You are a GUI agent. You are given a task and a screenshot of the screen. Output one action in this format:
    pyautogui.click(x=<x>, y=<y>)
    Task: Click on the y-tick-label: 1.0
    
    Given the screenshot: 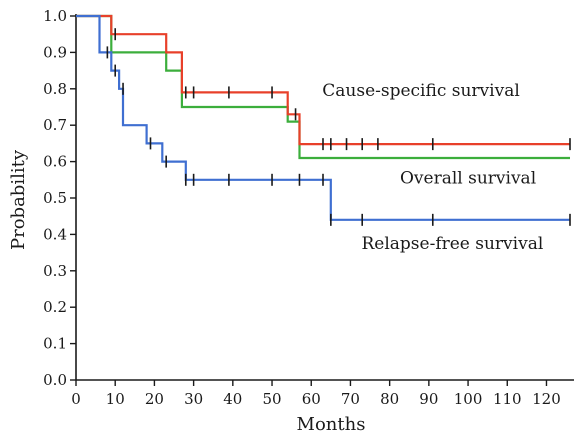 What is the action you would take?
    pyautogui.click(x=55, y=16)
    